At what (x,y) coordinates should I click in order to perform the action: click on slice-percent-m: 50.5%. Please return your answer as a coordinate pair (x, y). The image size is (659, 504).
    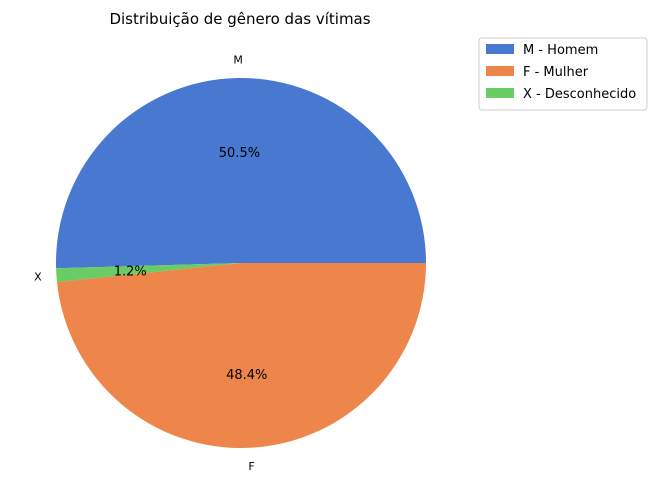
    Looking at the image, I should click on (239, 153).